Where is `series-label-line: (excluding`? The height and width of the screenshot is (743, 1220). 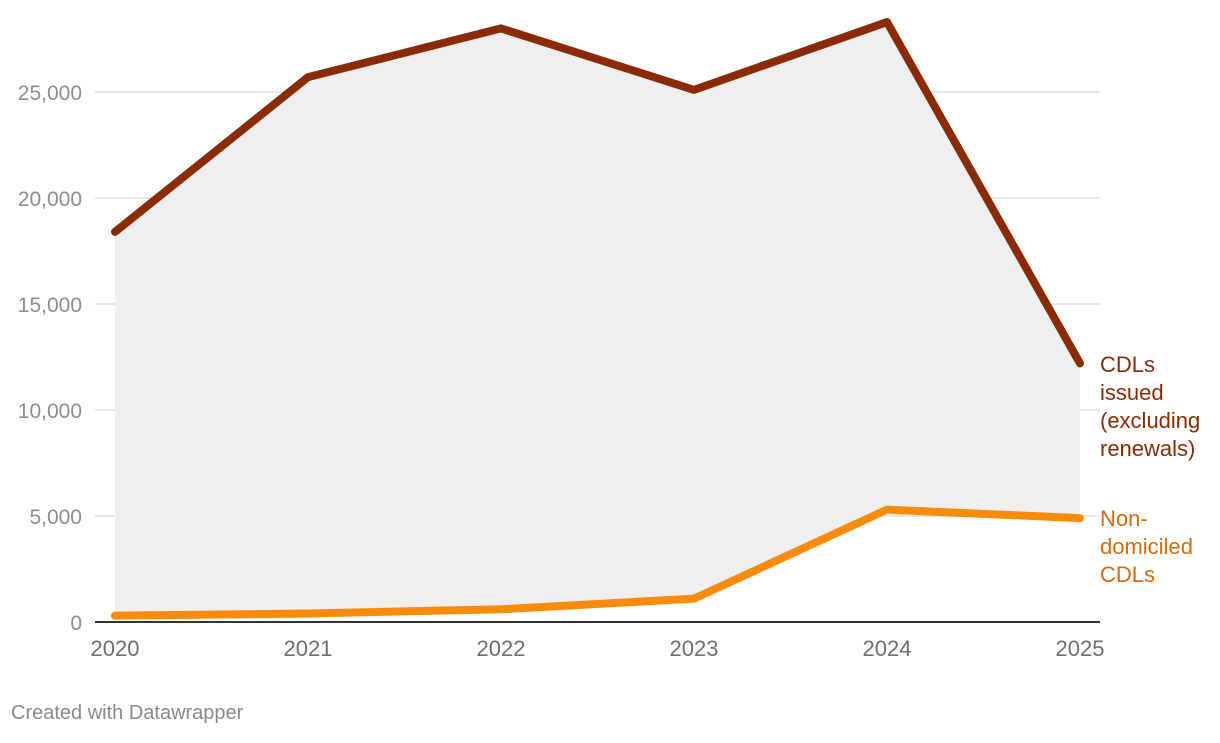 series-label-line: (excluding is located at coordinates (1150, 420).